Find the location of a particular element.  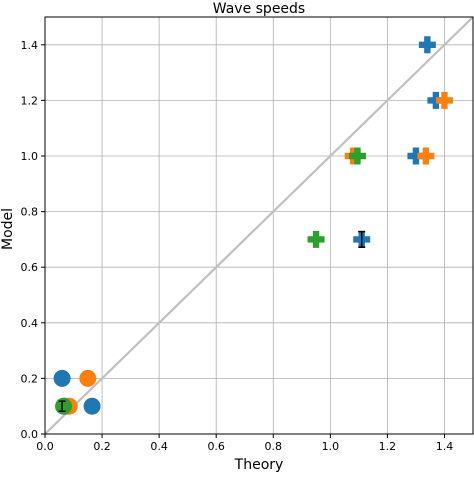

x-tick-label: 0.4 is located at coordinates (159, 446).